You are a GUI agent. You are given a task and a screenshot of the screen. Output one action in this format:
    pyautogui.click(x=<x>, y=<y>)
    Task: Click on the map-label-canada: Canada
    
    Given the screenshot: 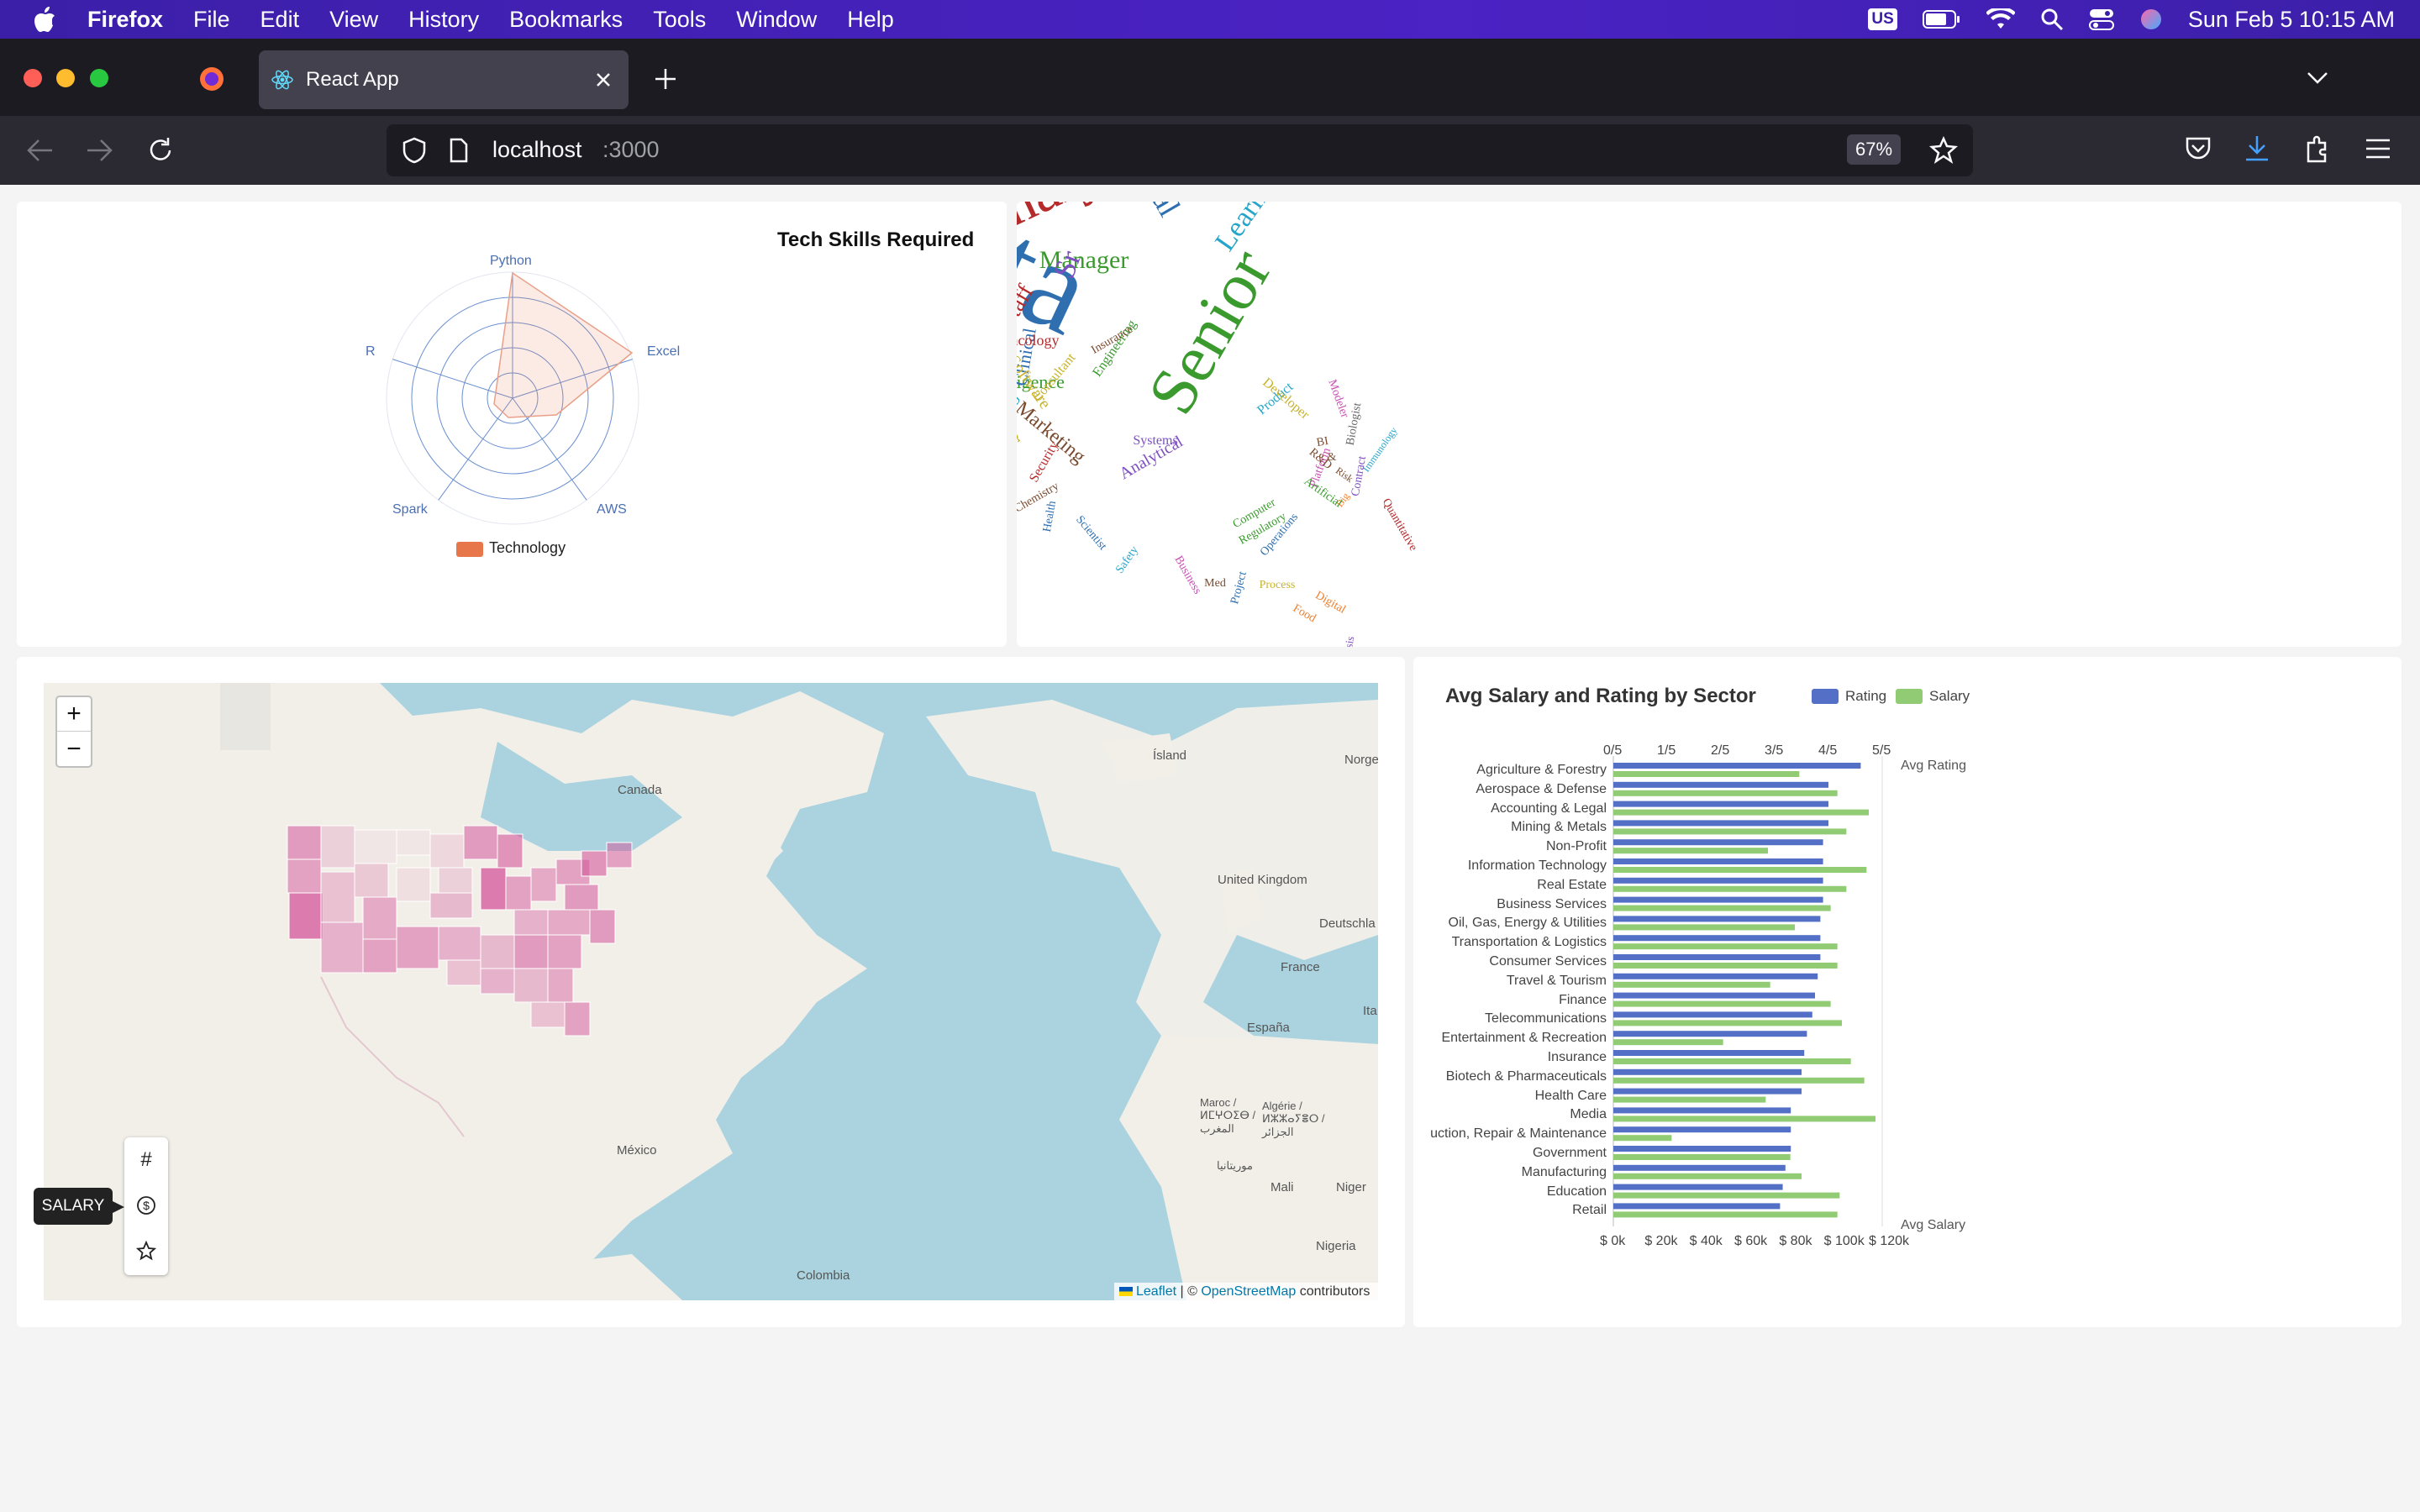 What is the action you would take?
    pyautogui.click(x=640, y=790)
    